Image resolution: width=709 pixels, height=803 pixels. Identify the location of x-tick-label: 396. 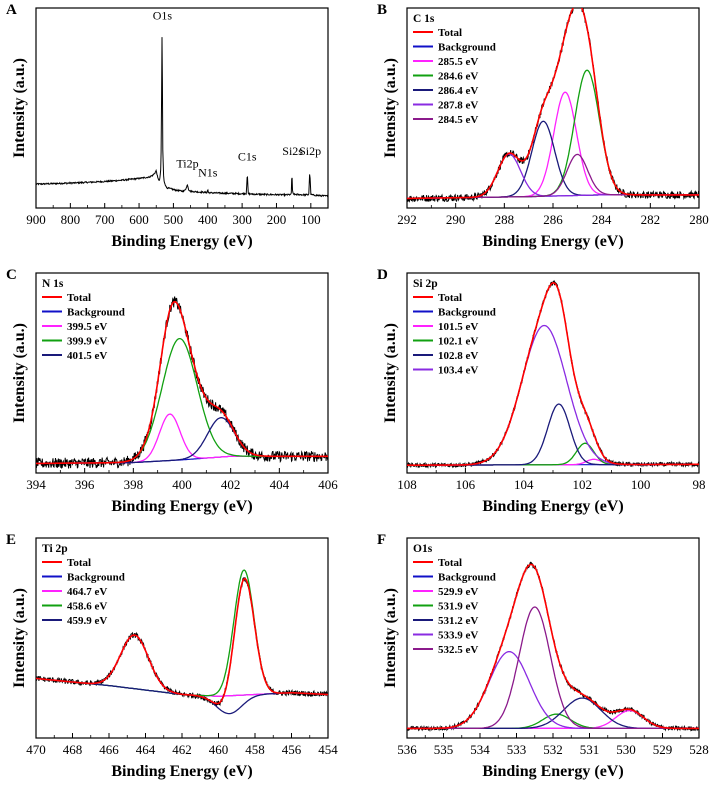
(85, 484).